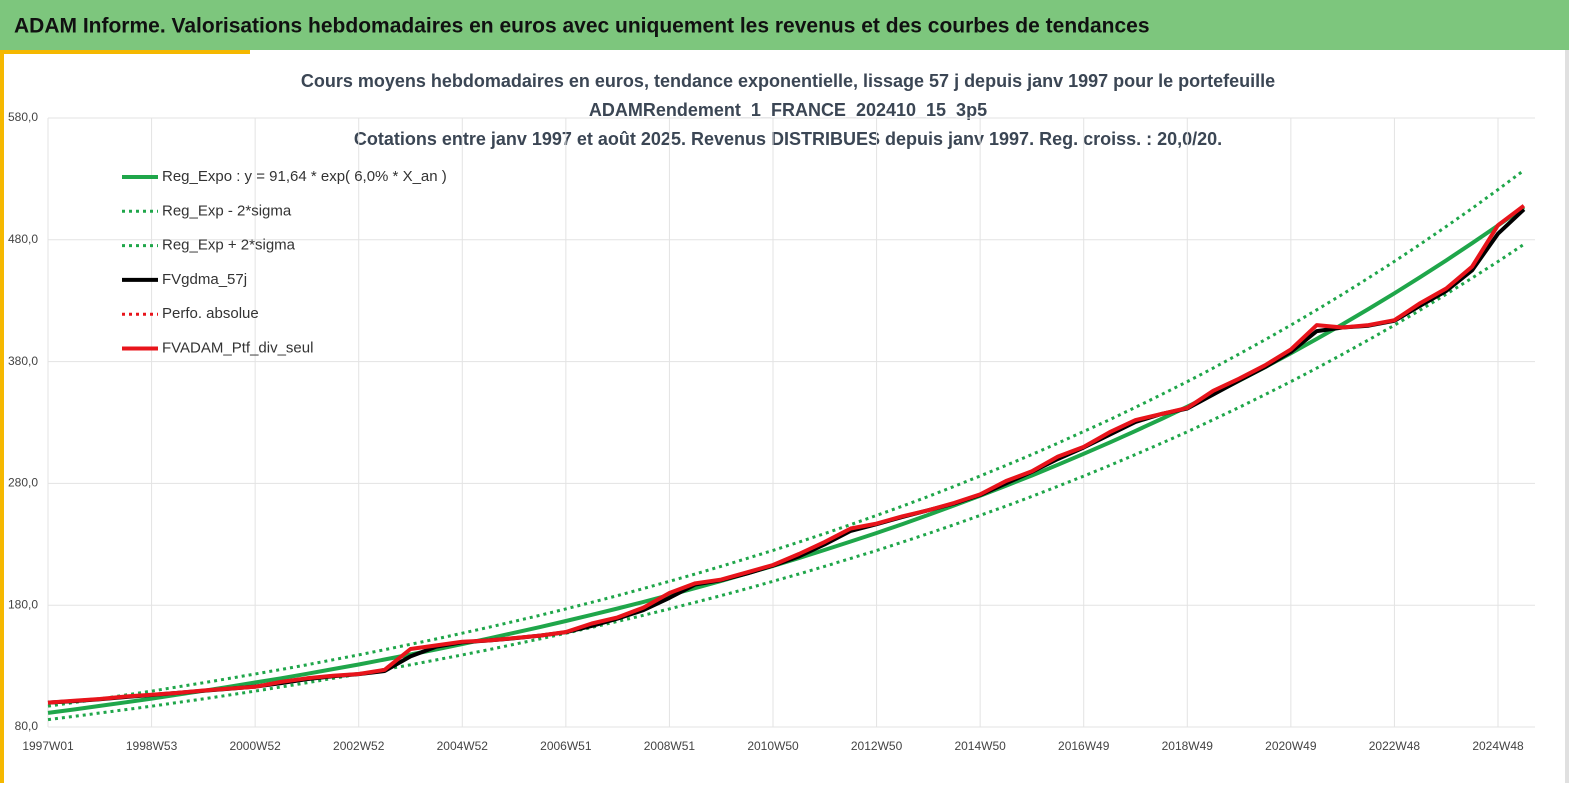  Describe the element at coordinates (255, 746) in the screenshot. I see `x-tick-label: 2000W52` at that location.